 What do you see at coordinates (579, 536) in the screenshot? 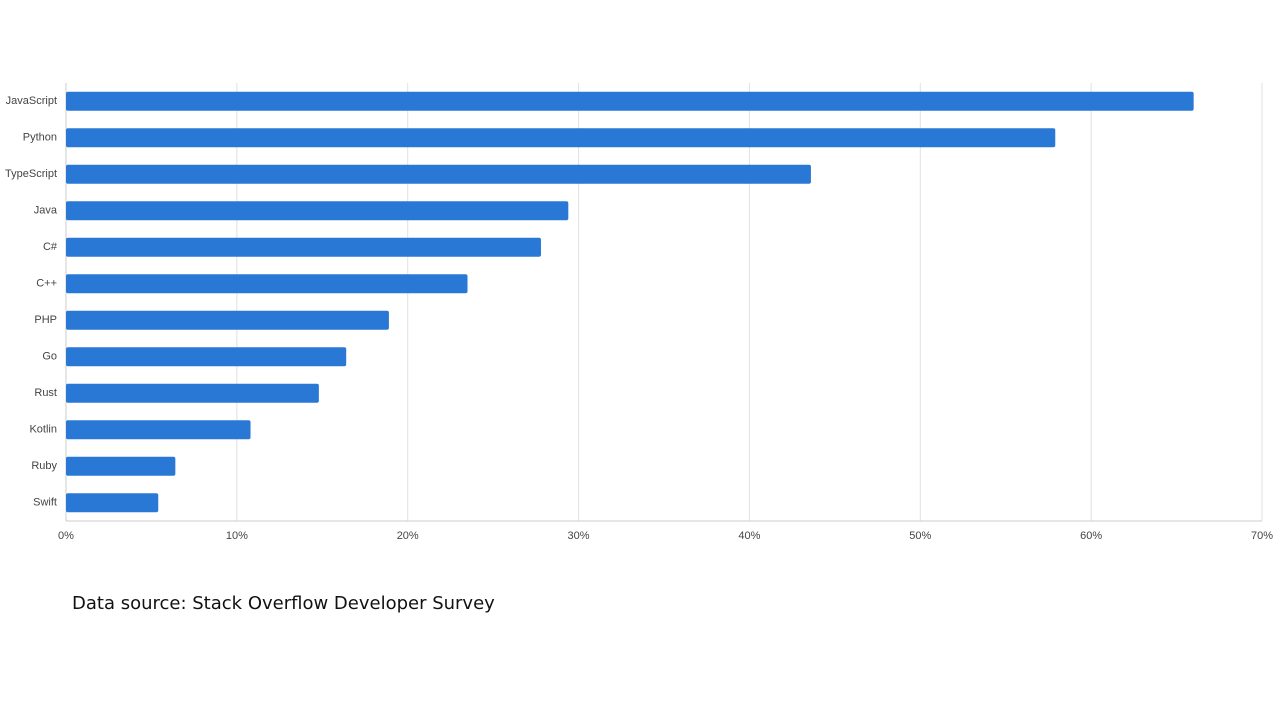
I see `x-tick-label: 30%` at bounding box center [579, 536].